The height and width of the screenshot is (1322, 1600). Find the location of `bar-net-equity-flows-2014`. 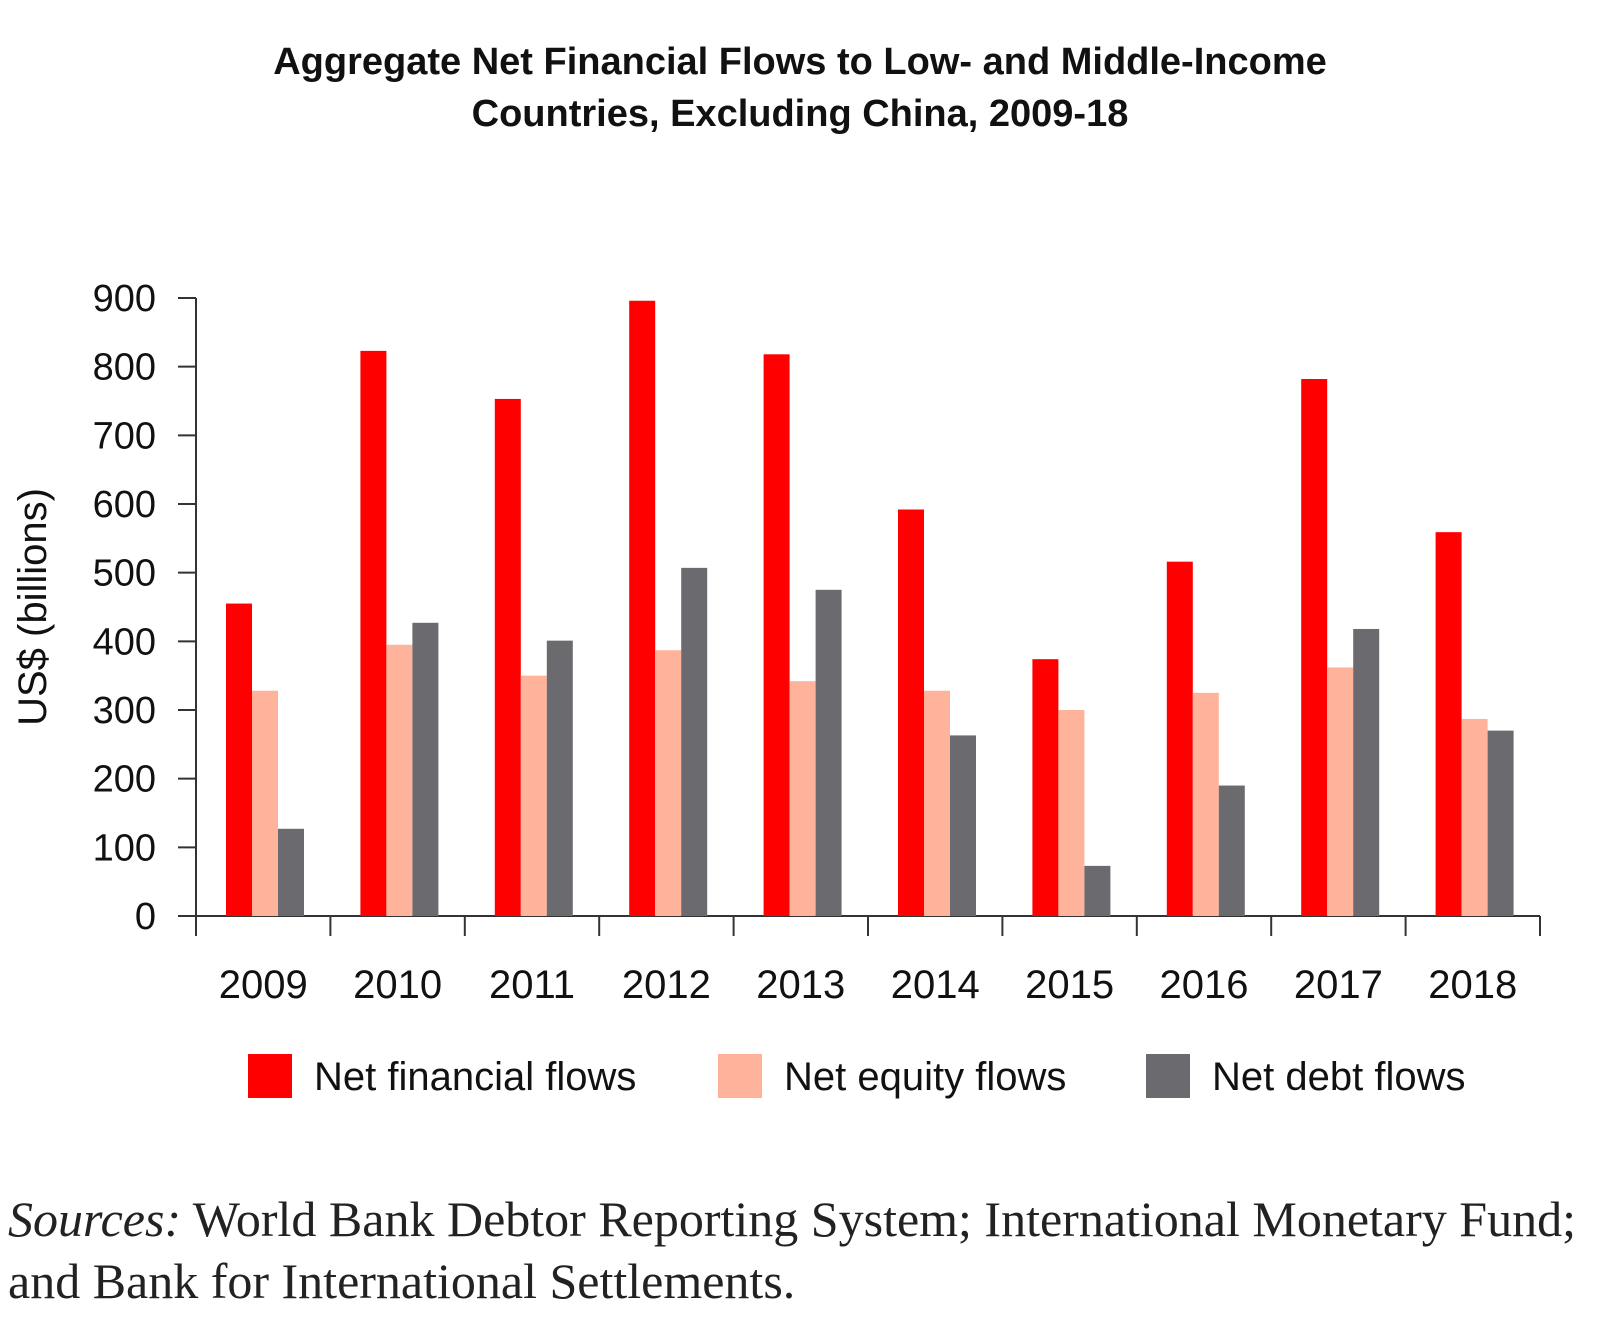

bar-net-equity-flows-2014 is located at coordinates (937, 803).